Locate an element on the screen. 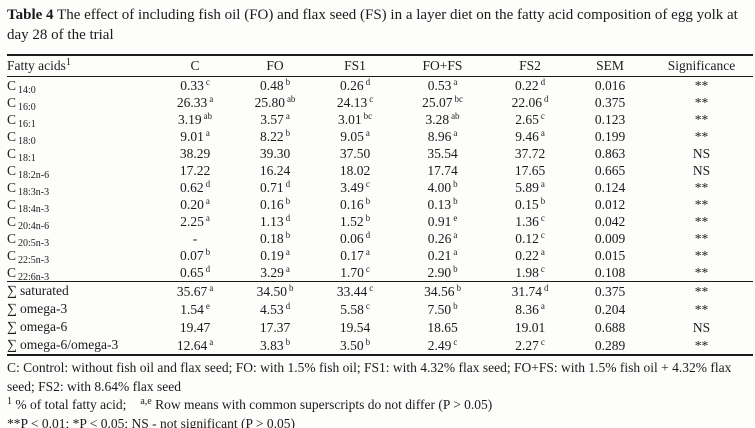  sem-cell: 0.108 is located at coordinates (610, 272).